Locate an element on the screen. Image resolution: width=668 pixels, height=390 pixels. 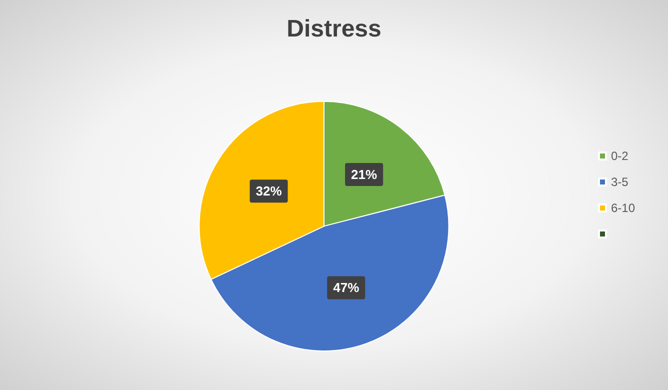
data-label: 21% is located at coordinates (364, 174).